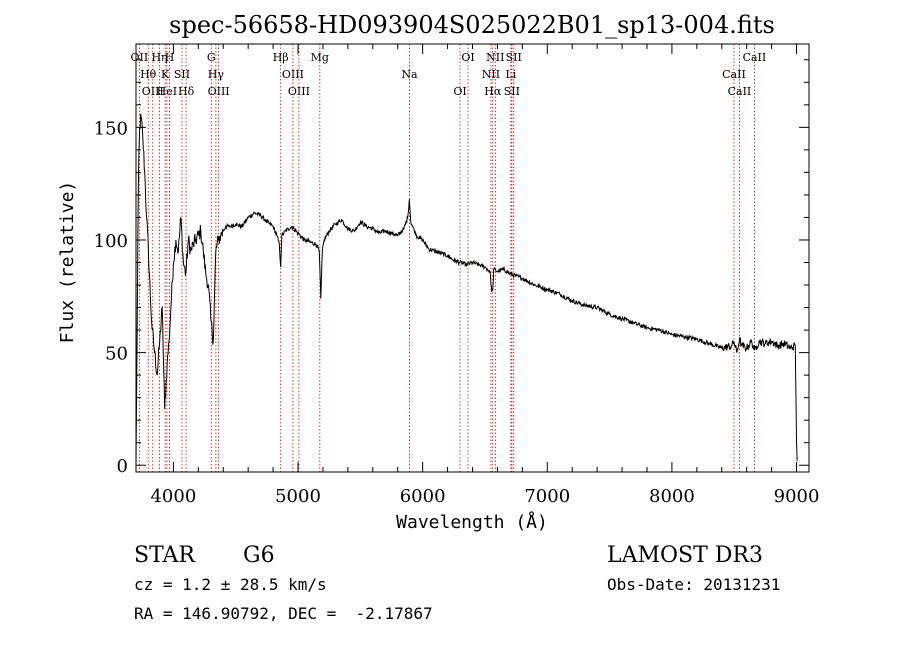 The width and height of the screenshot is (900, 649). I want to click on y-tick-label: 50, so click(116, 354).